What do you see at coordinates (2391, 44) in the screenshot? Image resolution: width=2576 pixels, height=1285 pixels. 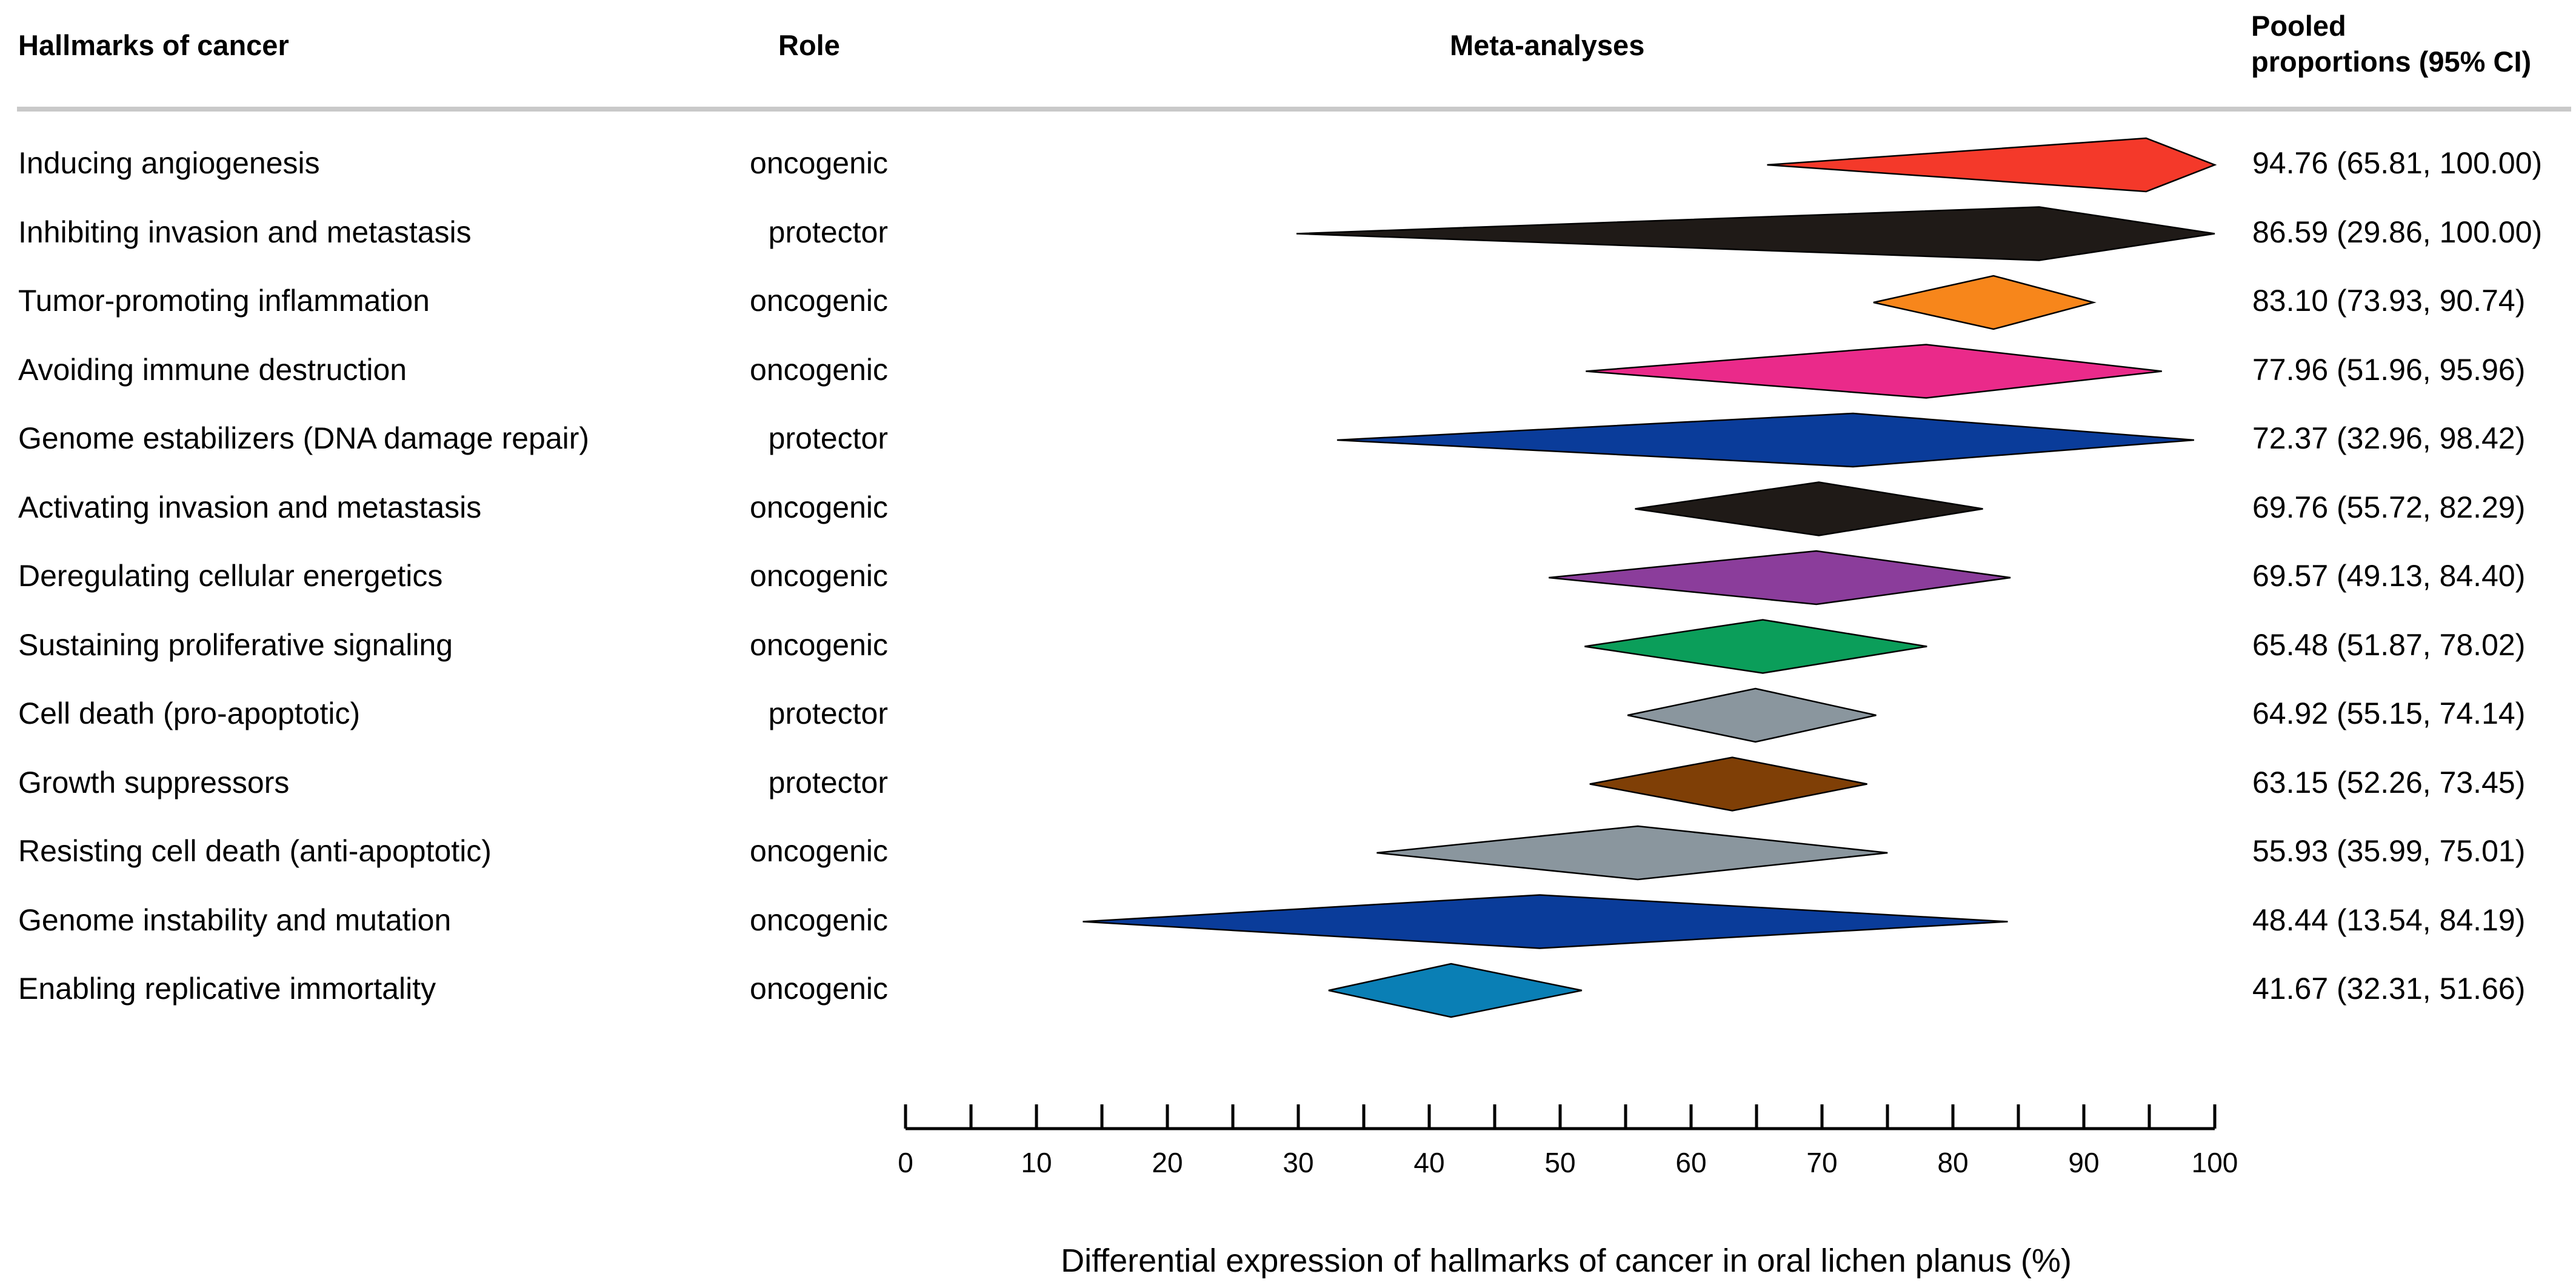 I see `header-pooled: Pooled proportions (95% CI)` at bounding box center [2391, 44].